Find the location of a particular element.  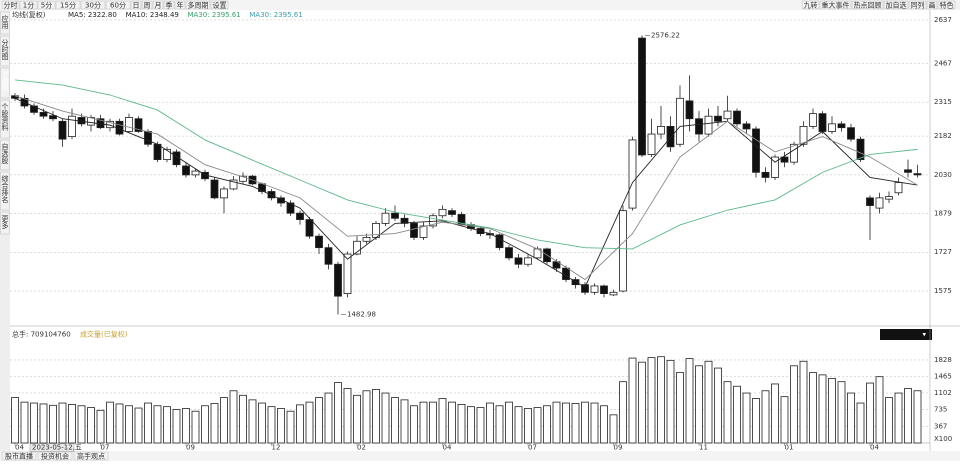

period-tab-label: 季 is located at coordinates (169, 5).